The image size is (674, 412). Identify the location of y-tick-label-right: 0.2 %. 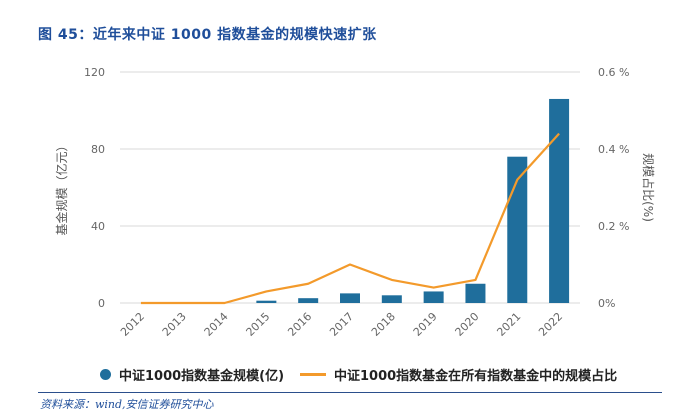
(613, 226).